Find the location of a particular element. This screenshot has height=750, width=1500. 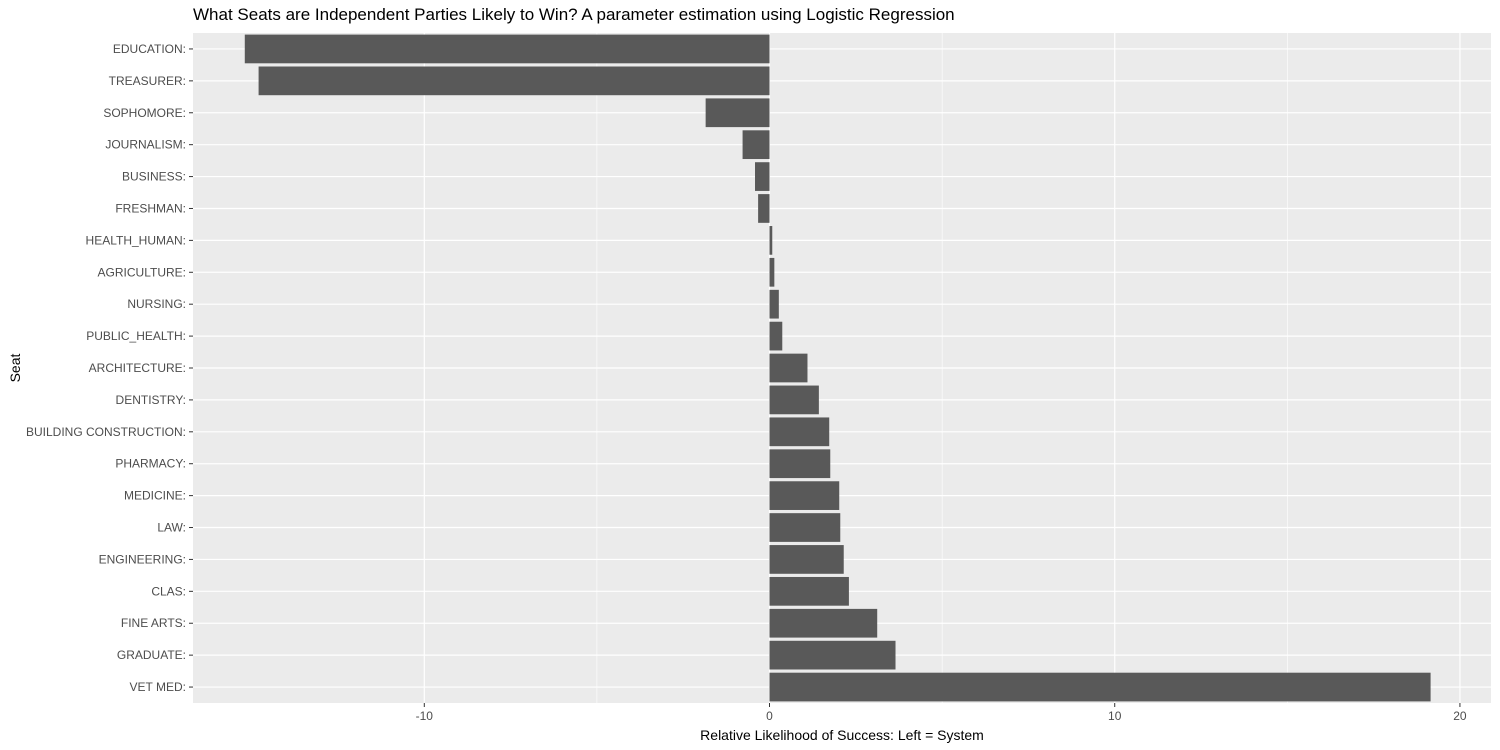

y-tick-label: DENTISTRY: is located at coordinates (151, 400).